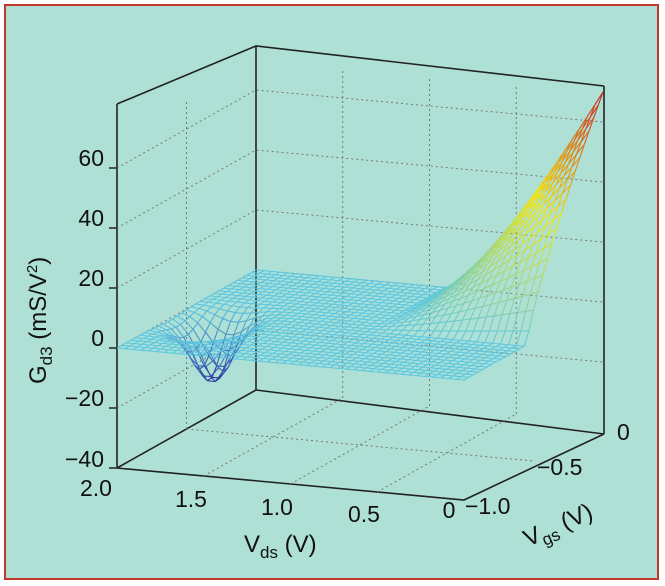  I want to click on gridline-floor-vgs, so click(360, 445).